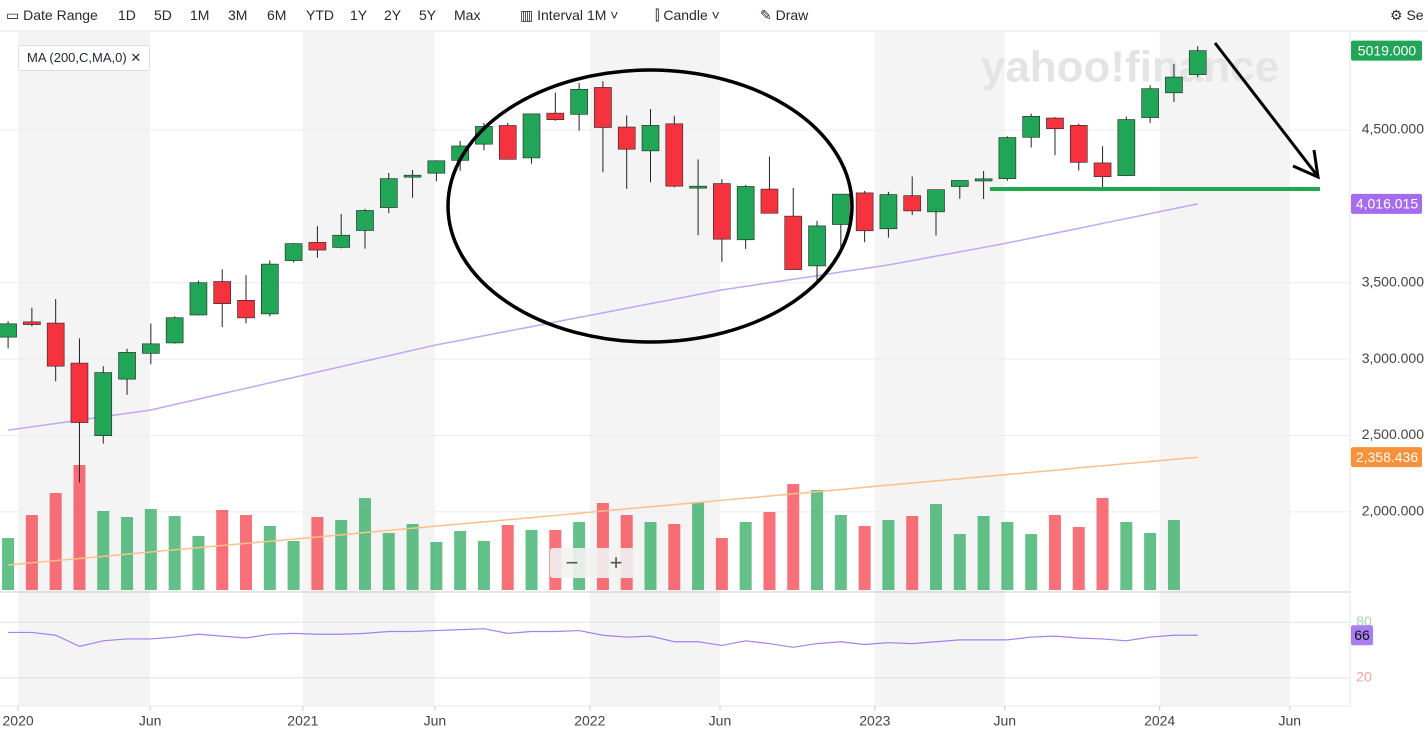 This screenshot has height=755, width=1428. What do you see at coordinates (572, 562) in the screenshot?
I see `zoom-out-button: −` at bounding box center [572, 562].